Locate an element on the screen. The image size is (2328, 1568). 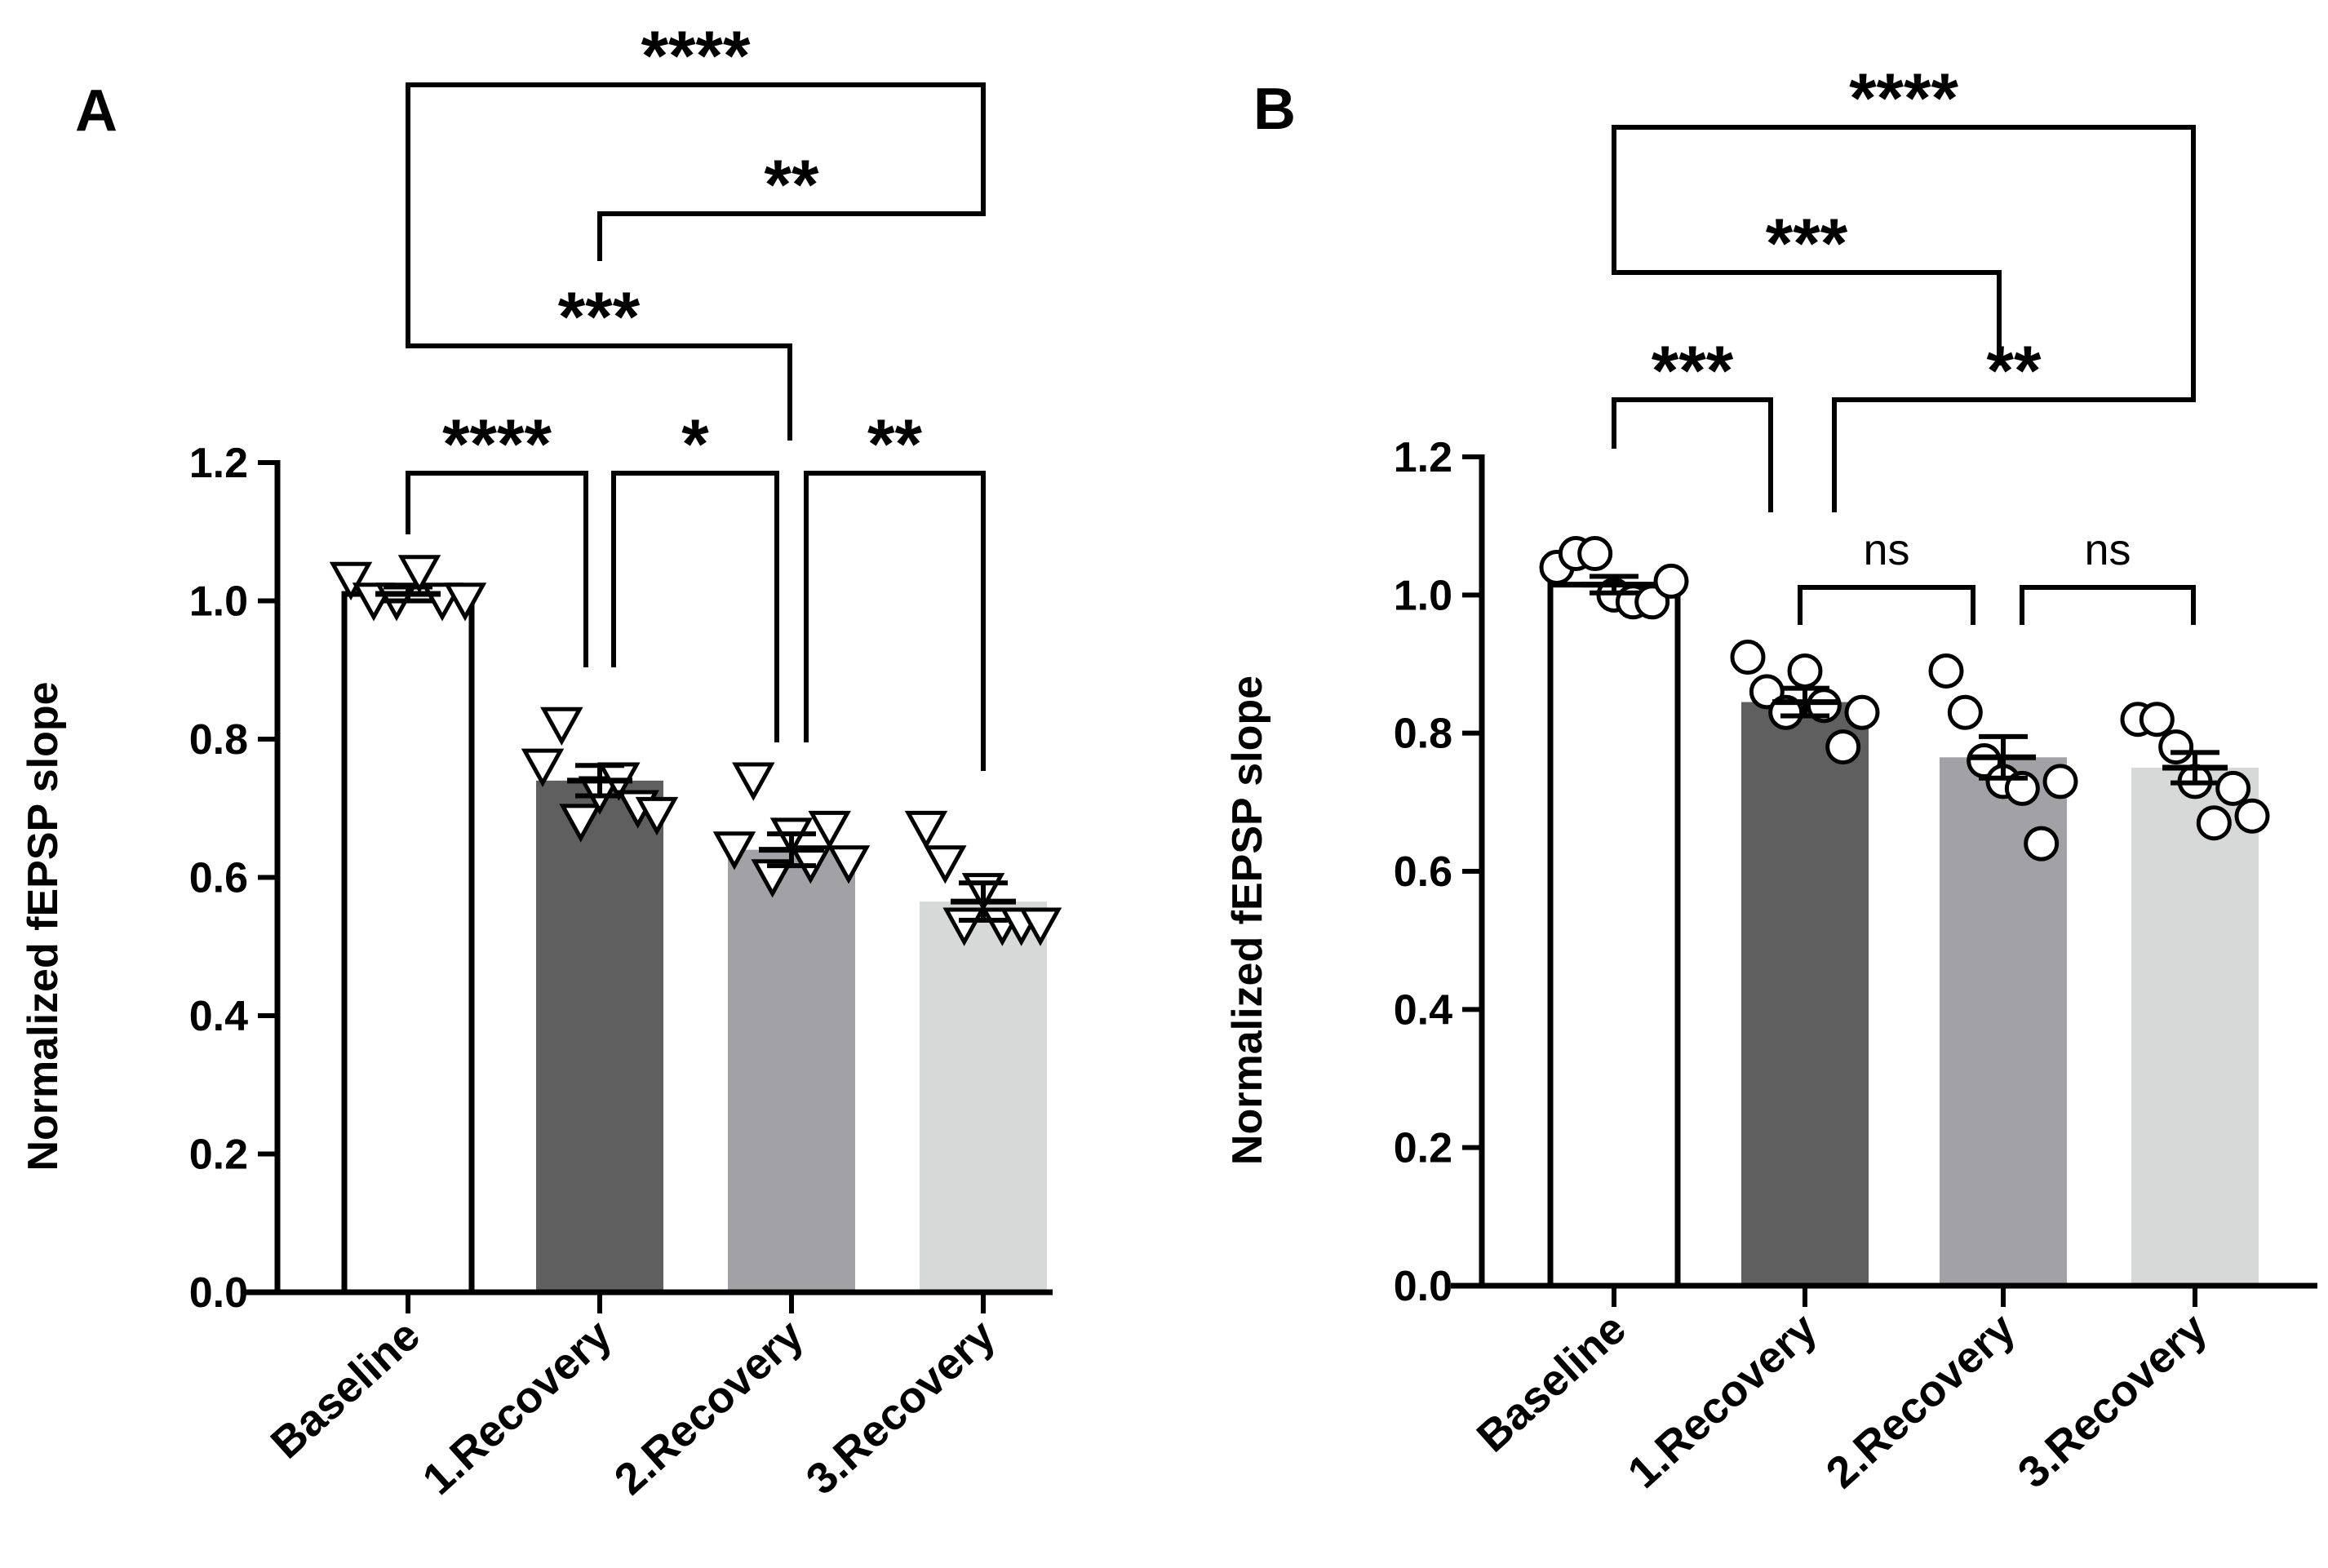
significance-label: * is located at coordinates (695, 444).